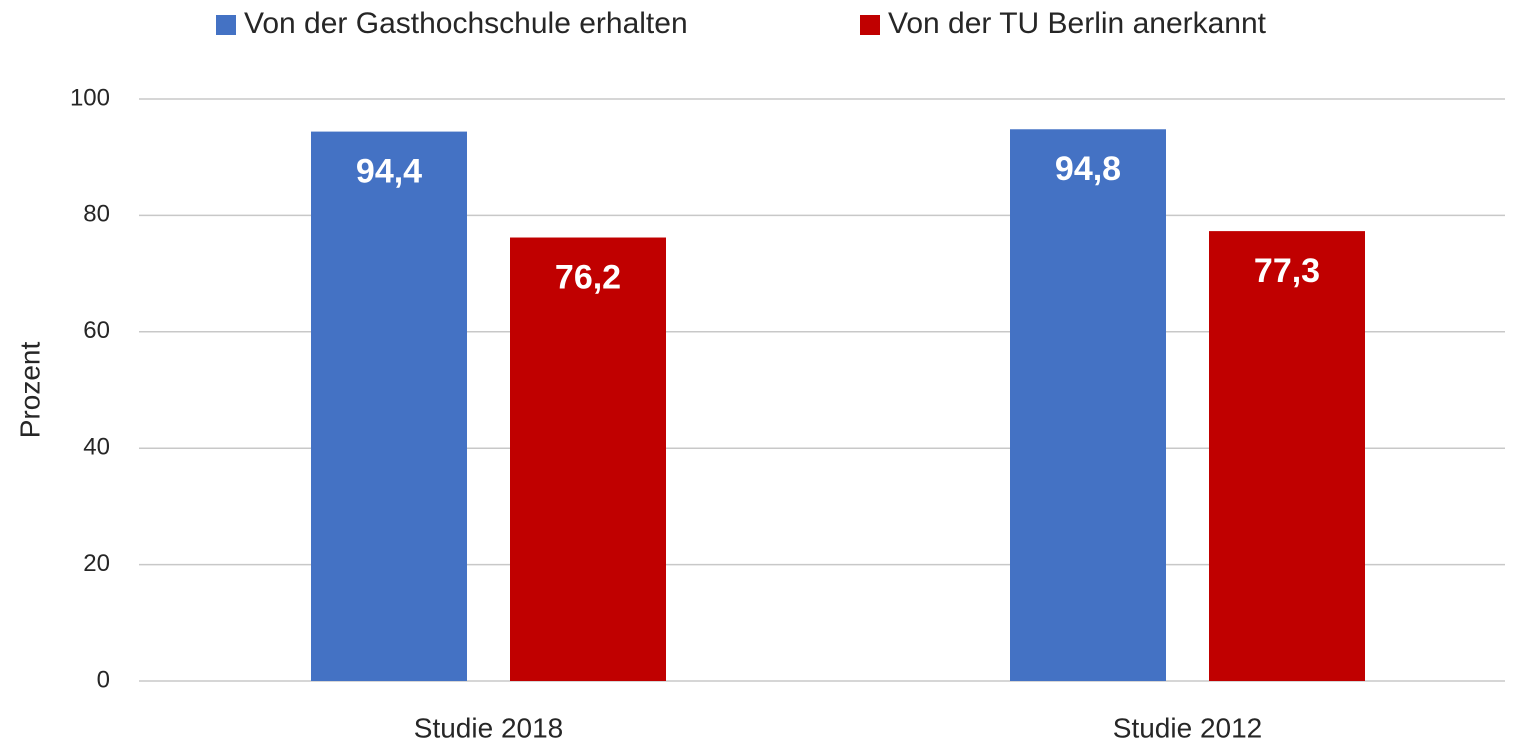 Image resolution: width=1519 pixels, height=748 pixels. Describe the element at coordinates (90, 97) in the screenshot. I see `y-tick-label: 100` at that location.